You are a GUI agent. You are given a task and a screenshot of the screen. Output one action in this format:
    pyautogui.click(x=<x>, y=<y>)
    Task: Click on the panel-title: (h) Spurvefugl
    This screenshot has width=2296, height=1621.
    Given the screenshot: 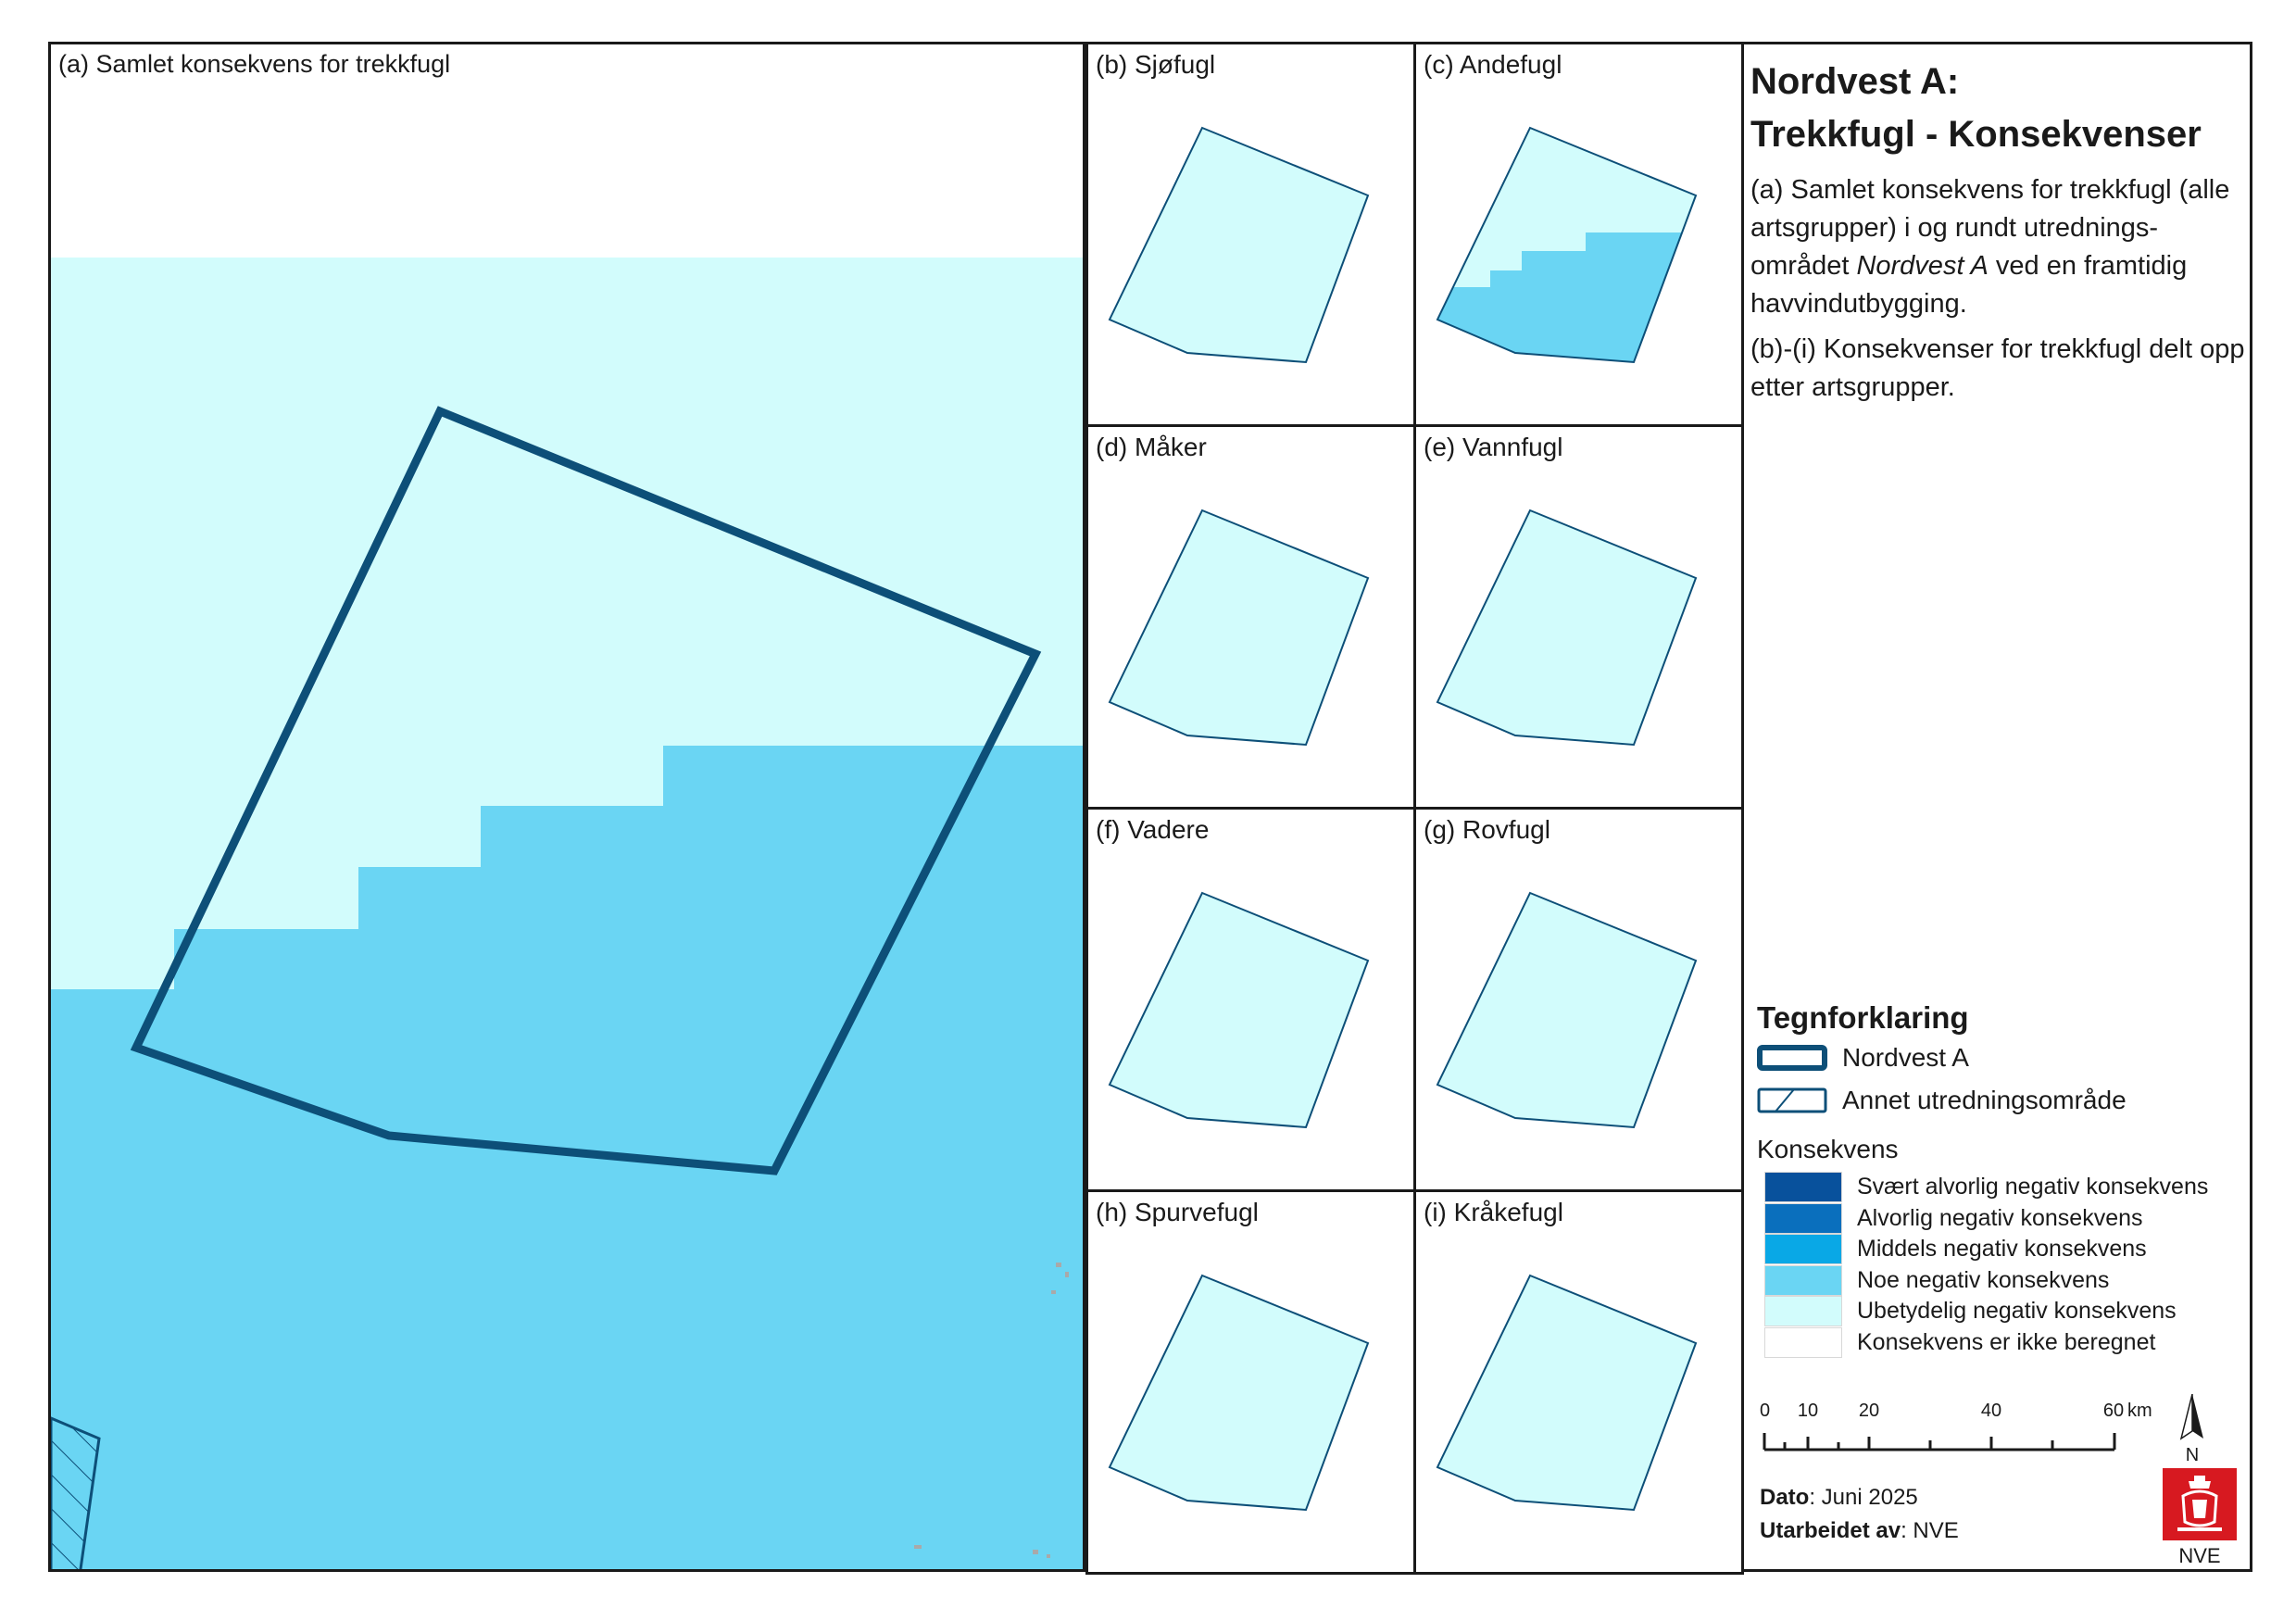 What is the action you would take?
    pyautogui.click(x=1177, y=1212)
    